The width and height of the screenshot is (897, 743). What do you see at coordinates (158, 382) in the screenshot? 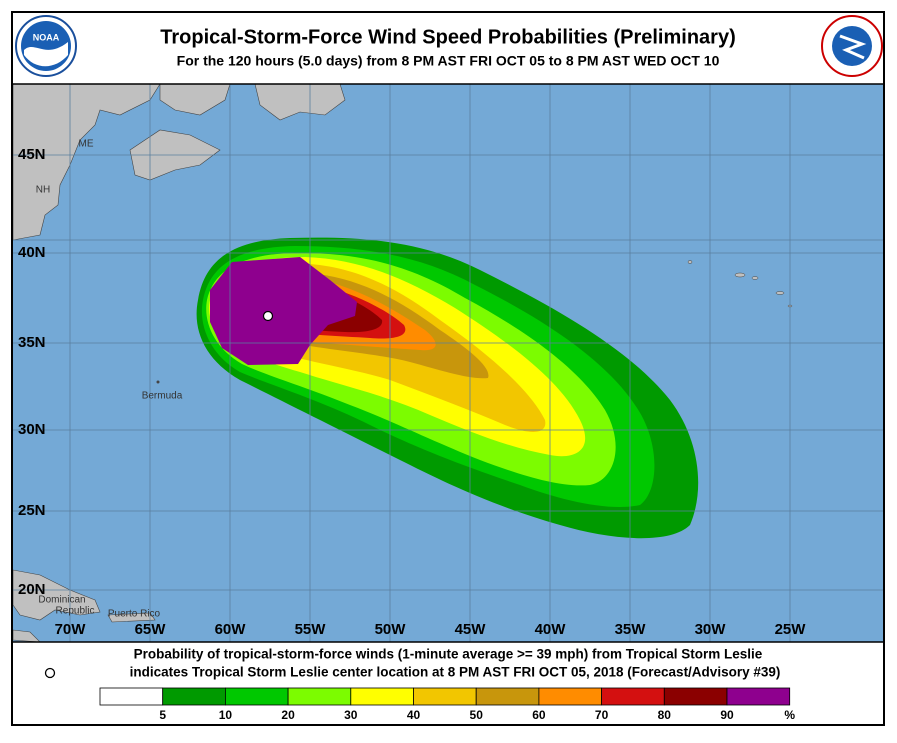
I see `bermuda-marker` at bounding box center [158, 382].